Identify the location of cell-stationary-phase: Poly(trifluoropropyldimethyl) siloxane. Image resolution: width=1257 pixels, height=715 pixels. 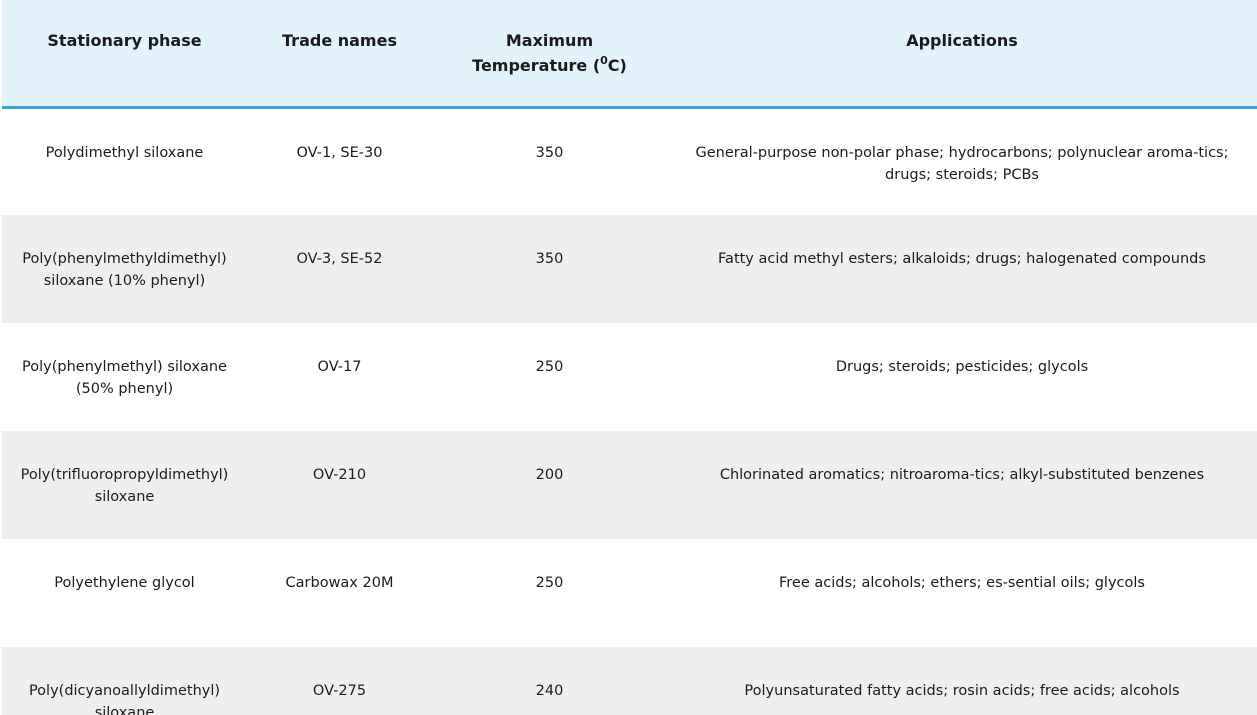
(124, 486).